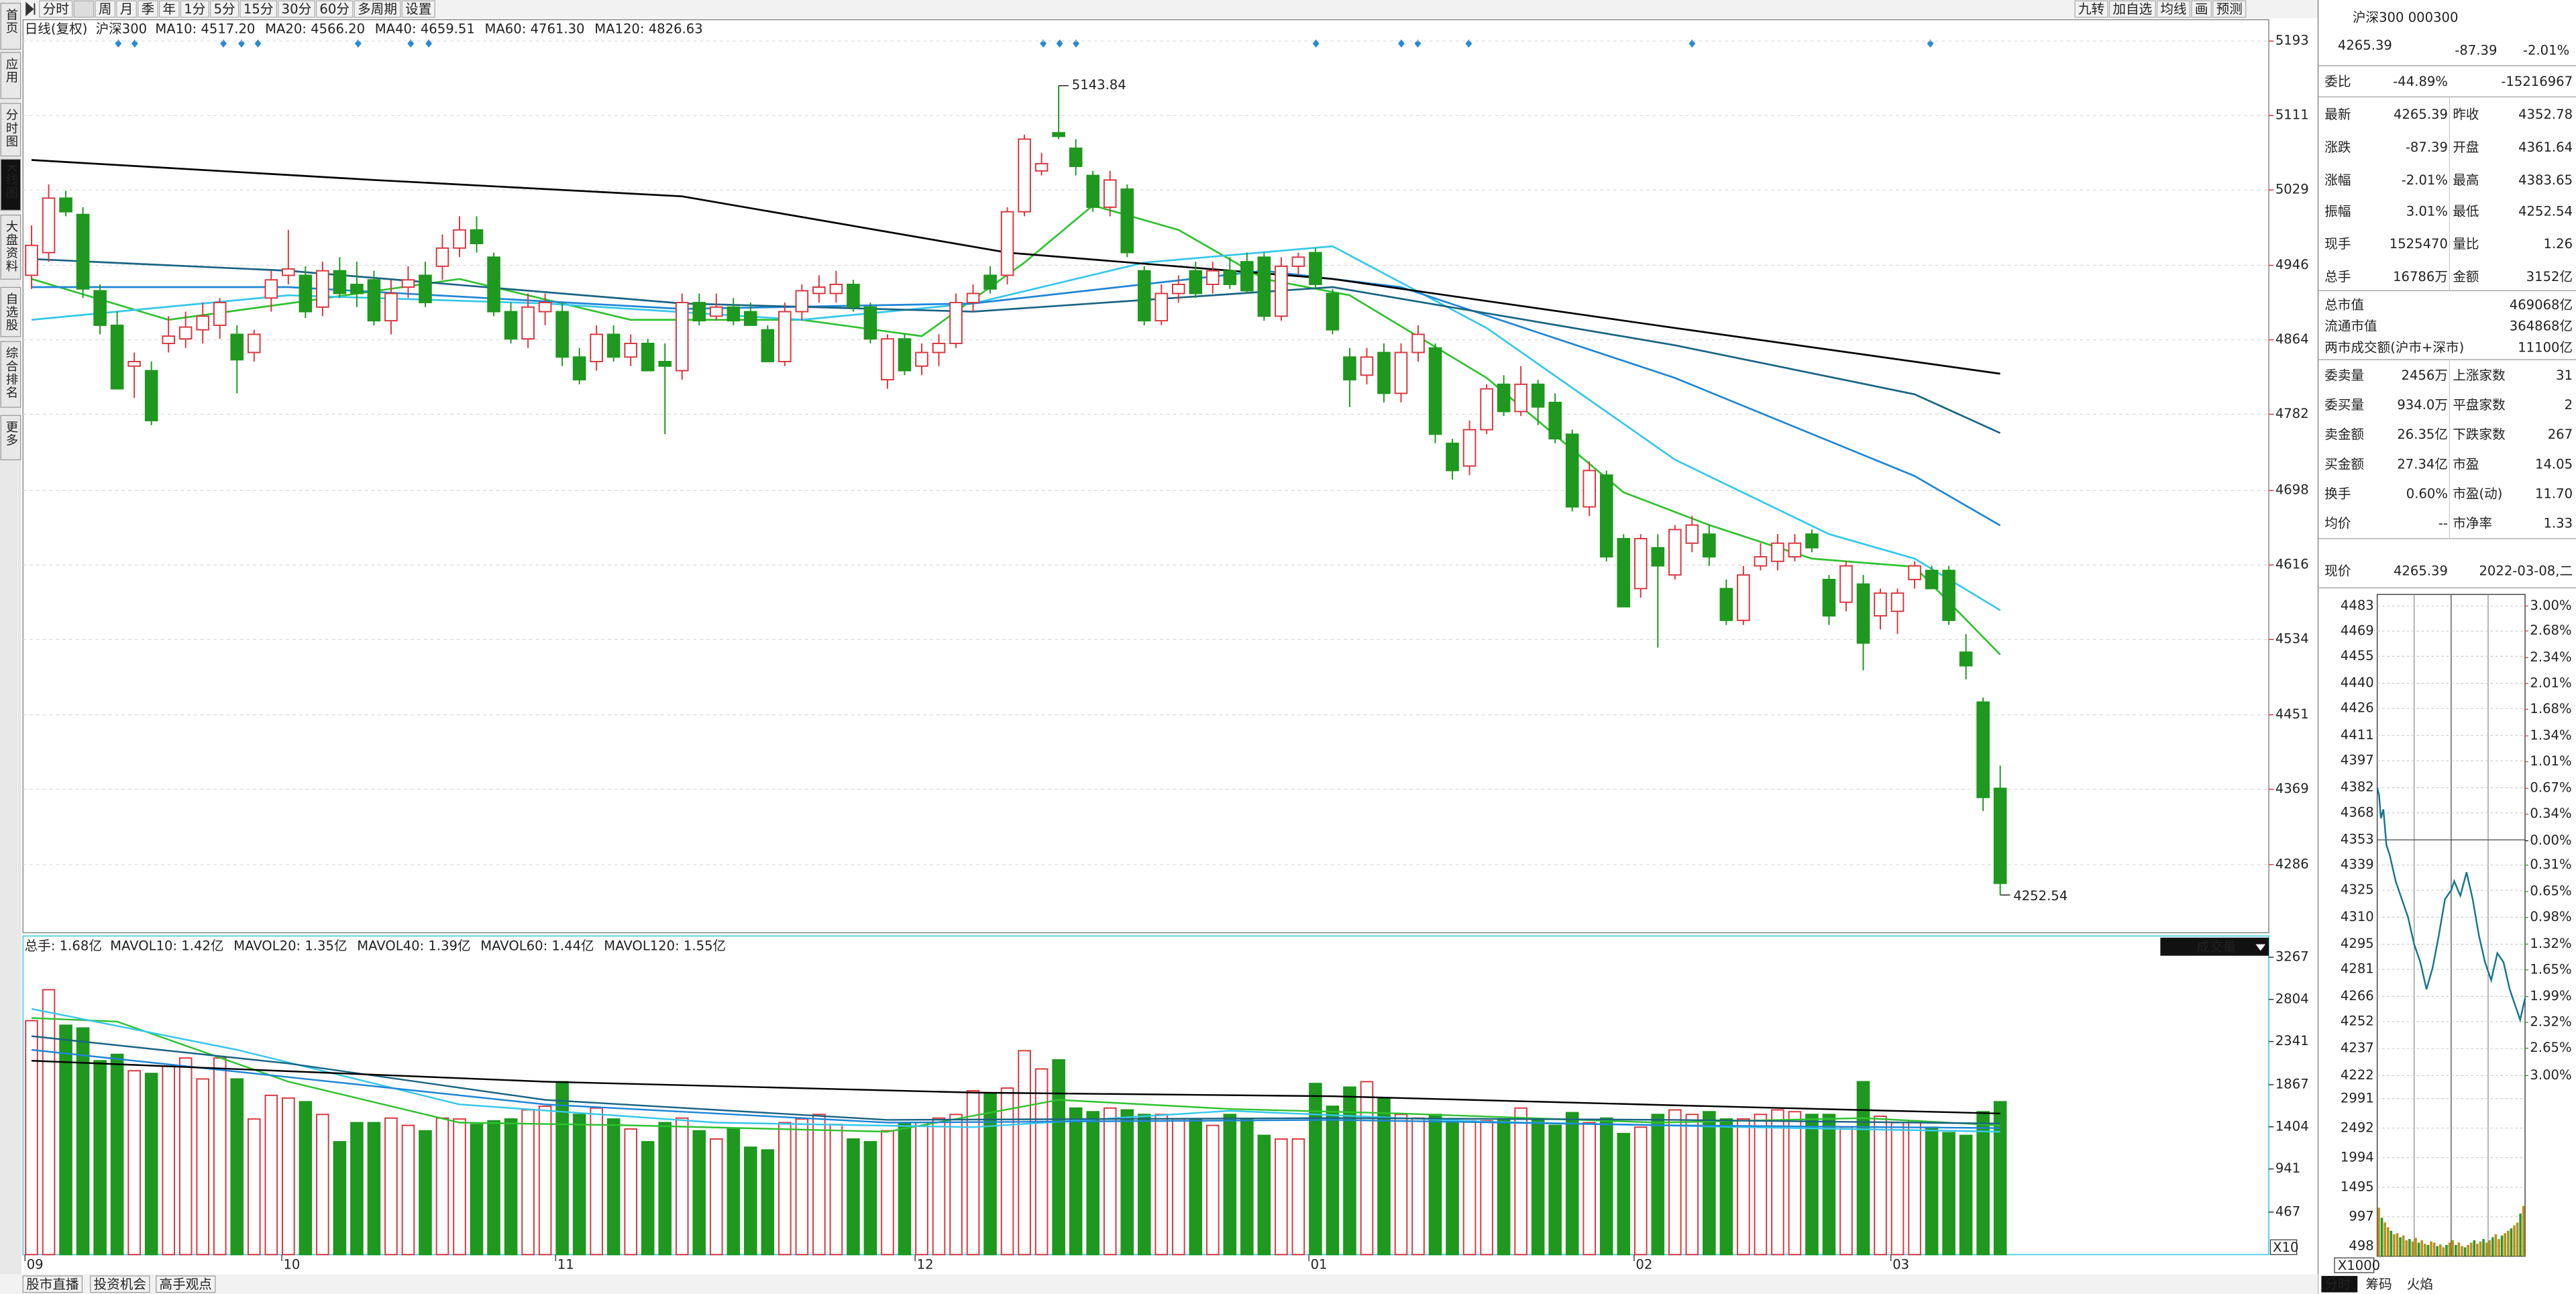  Describe the element at coordinates (2357, 1186) in the screenshot. I see `y-tick-label: 1495` at that location.